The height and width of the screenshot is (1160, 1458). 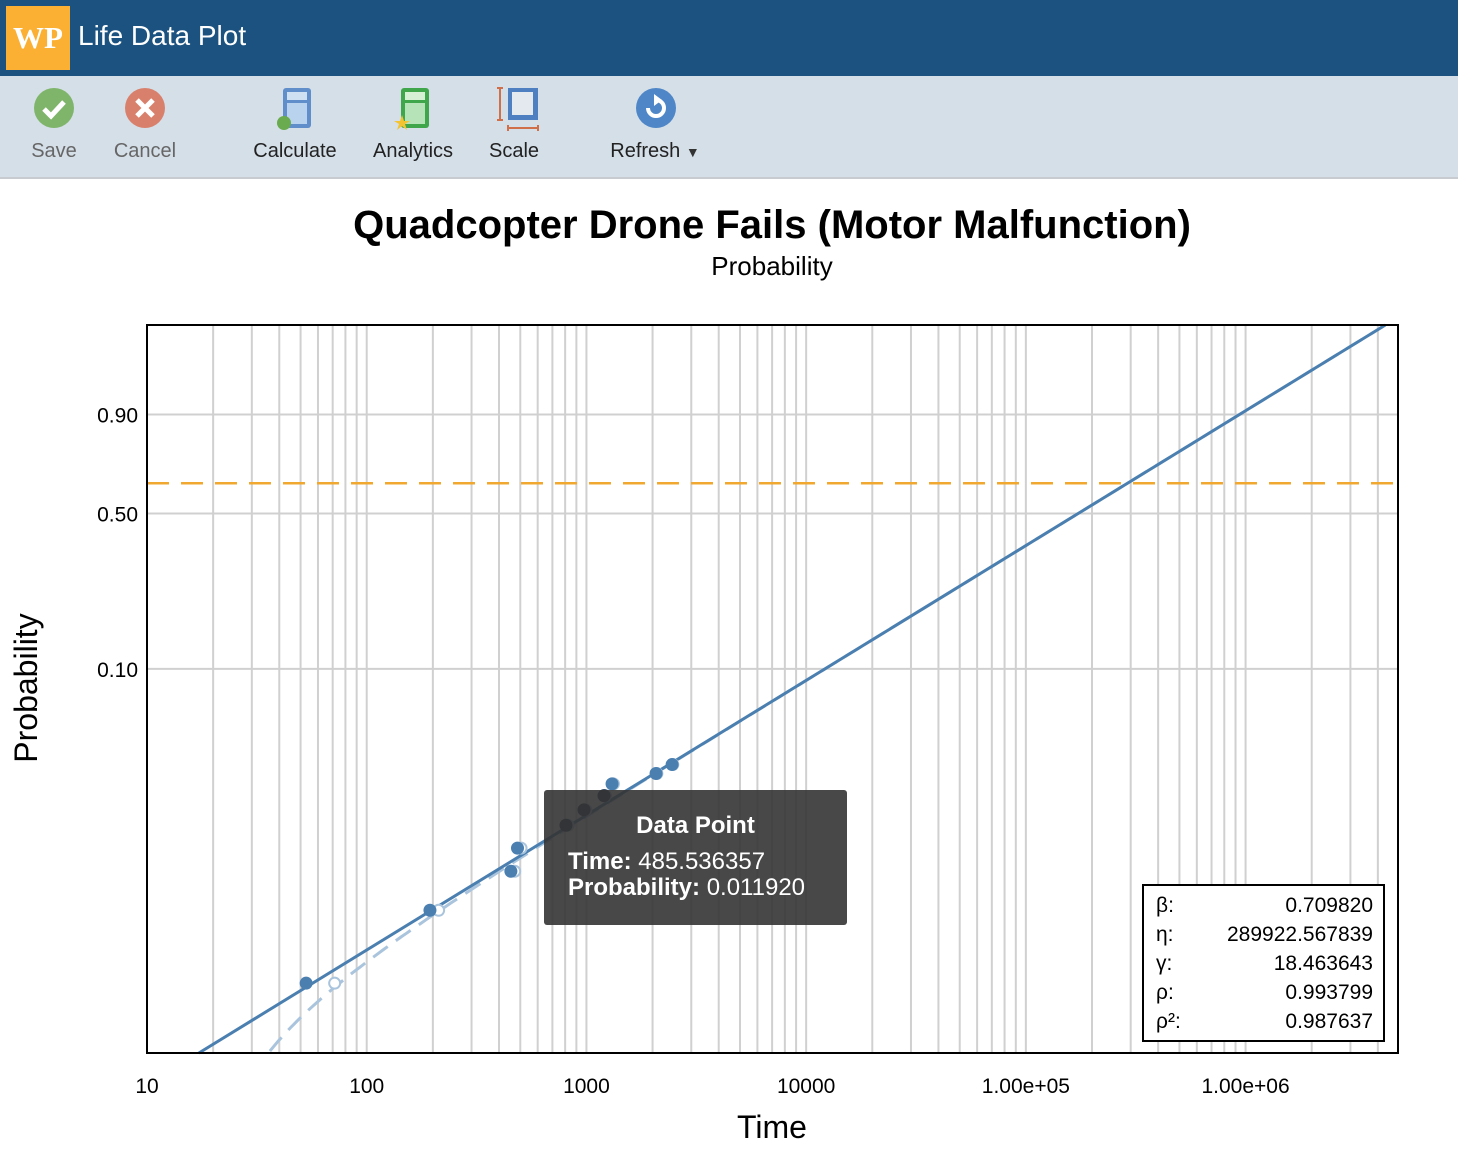 What do you see at coordinates (117, 415) in the screenshot?
I see `y-tick-label: 0.90` at bounding box center [117, 415].